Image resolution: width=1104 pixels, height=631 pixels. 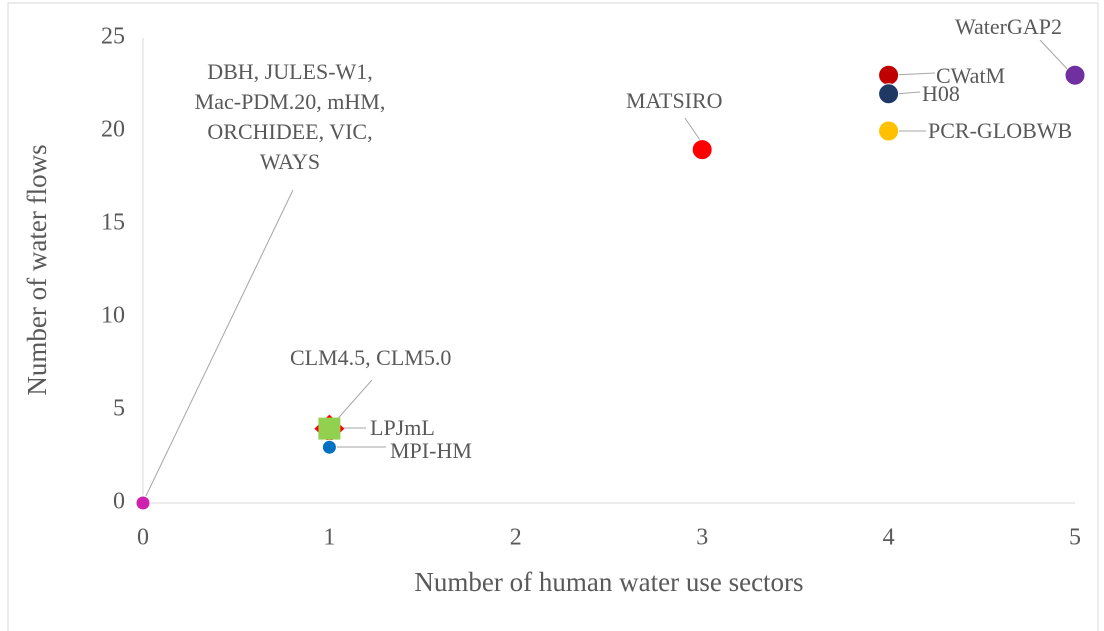 What do you see at coordinates (371, 357) in the screenshot?
I see `point-label: CLM4.5, CLM5.0` at bounding box center [371, 357].